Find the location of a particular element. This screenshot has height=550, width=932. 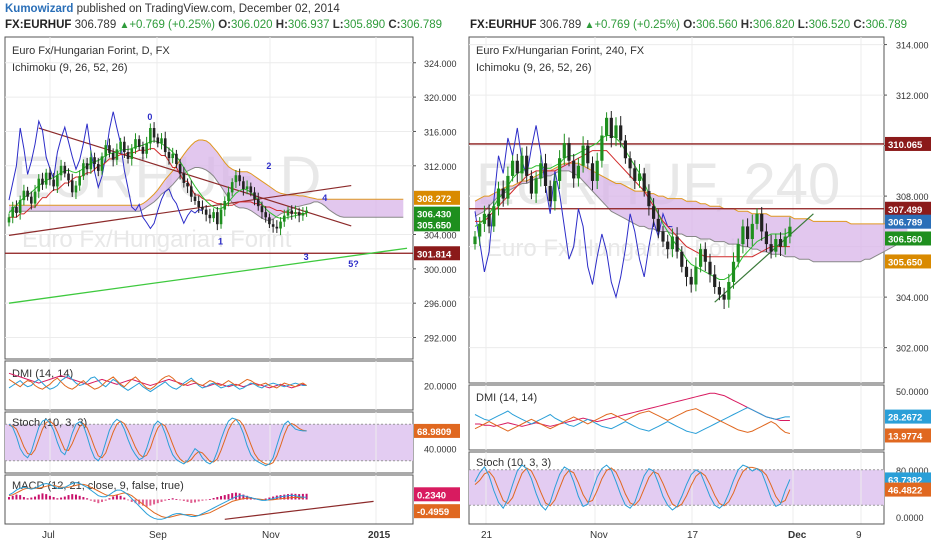

low-label: L: is located at coordinates (338, 25).